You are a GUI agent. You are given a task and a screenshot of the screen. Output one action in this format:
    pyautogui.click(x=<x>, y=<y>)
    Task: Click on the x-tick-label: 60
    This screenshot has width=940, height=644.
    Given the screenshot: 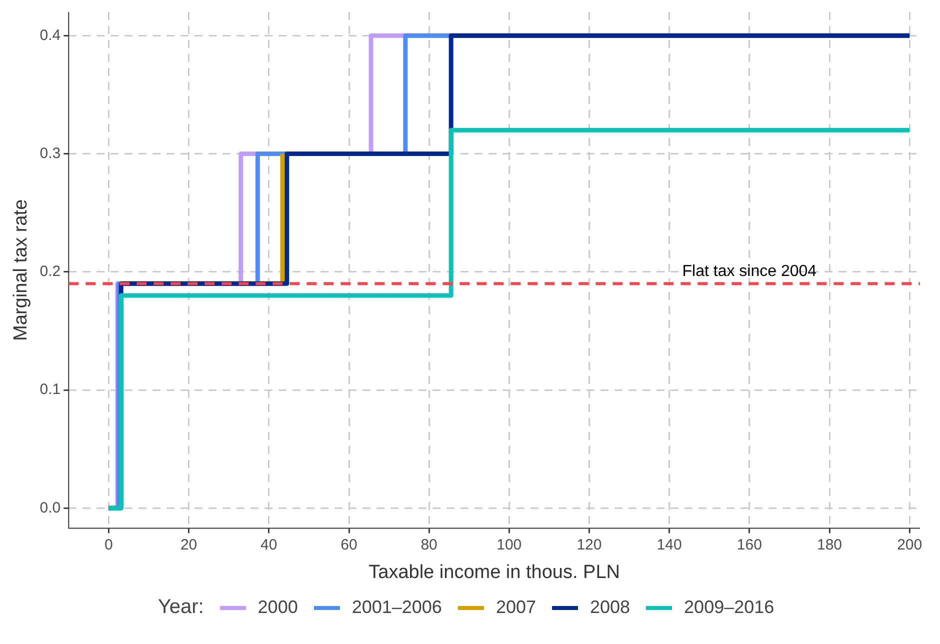 What is the action you would take?
    pyautogui.click(x=349, y=545)
    